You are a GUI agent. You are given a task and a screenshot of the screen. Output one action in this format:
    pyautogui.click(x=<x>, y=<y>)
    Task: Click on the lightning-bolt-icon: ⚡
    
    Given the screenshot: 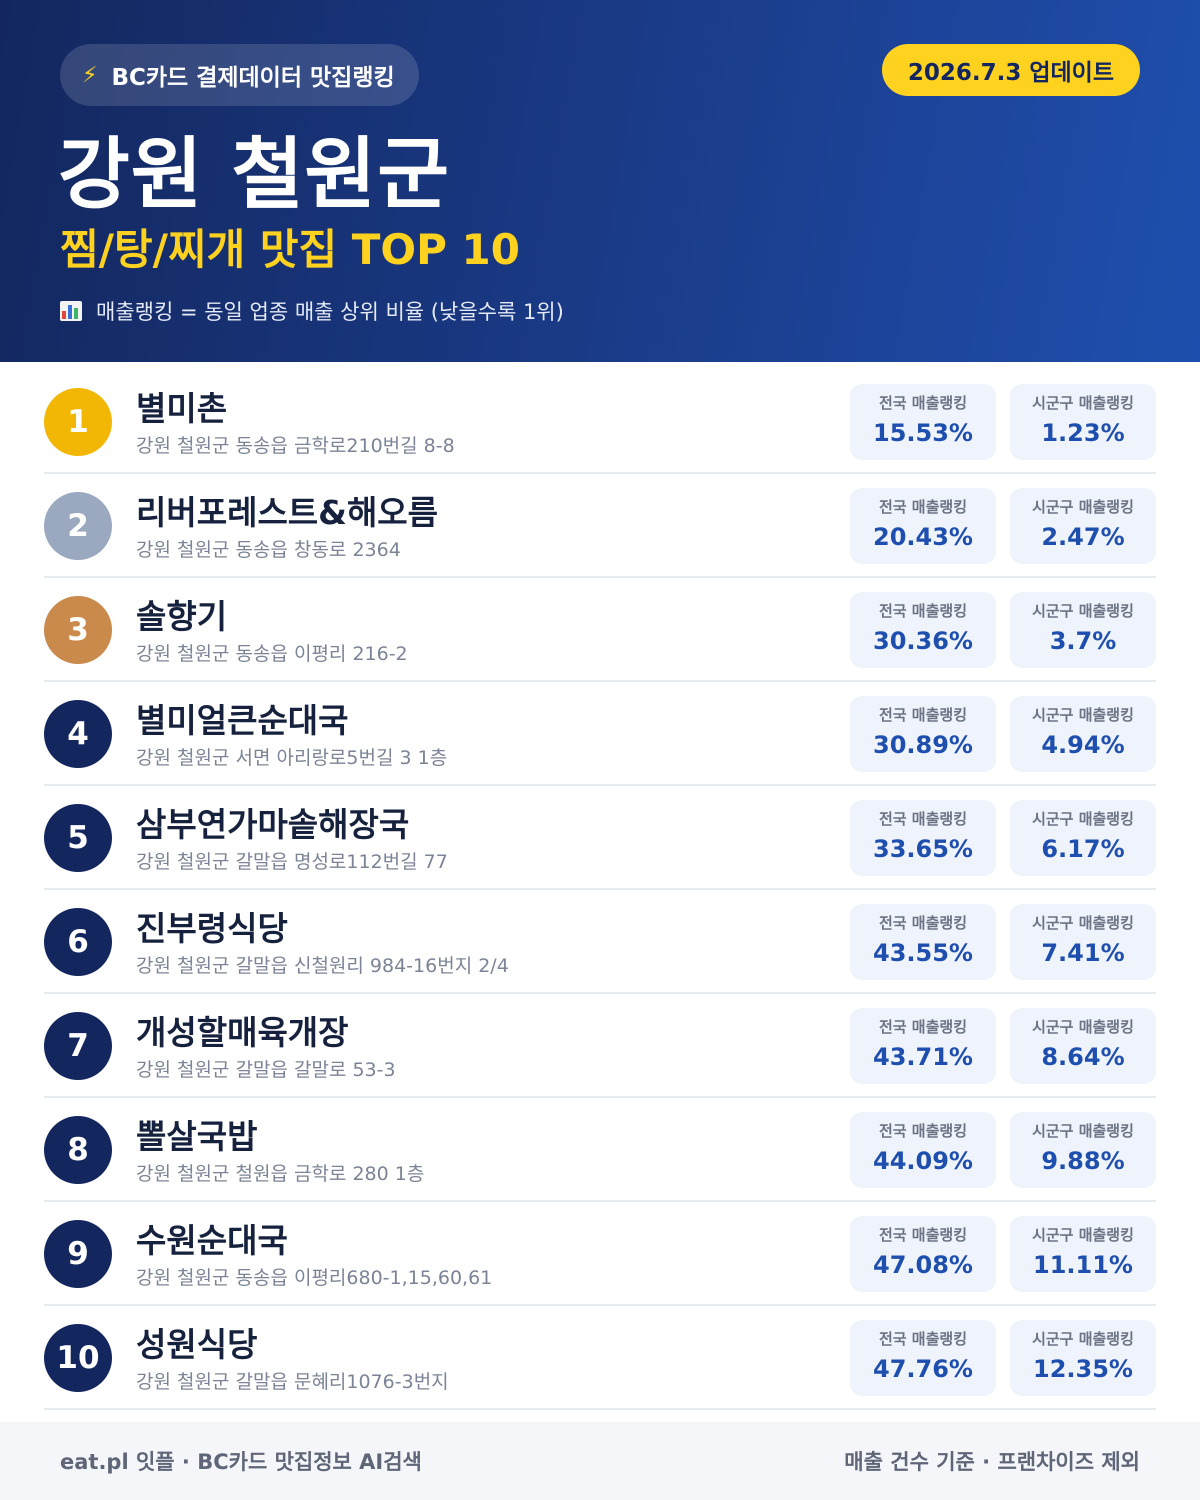 What is the action you would take?
    pyautogui.click(x=90, y=75)
    